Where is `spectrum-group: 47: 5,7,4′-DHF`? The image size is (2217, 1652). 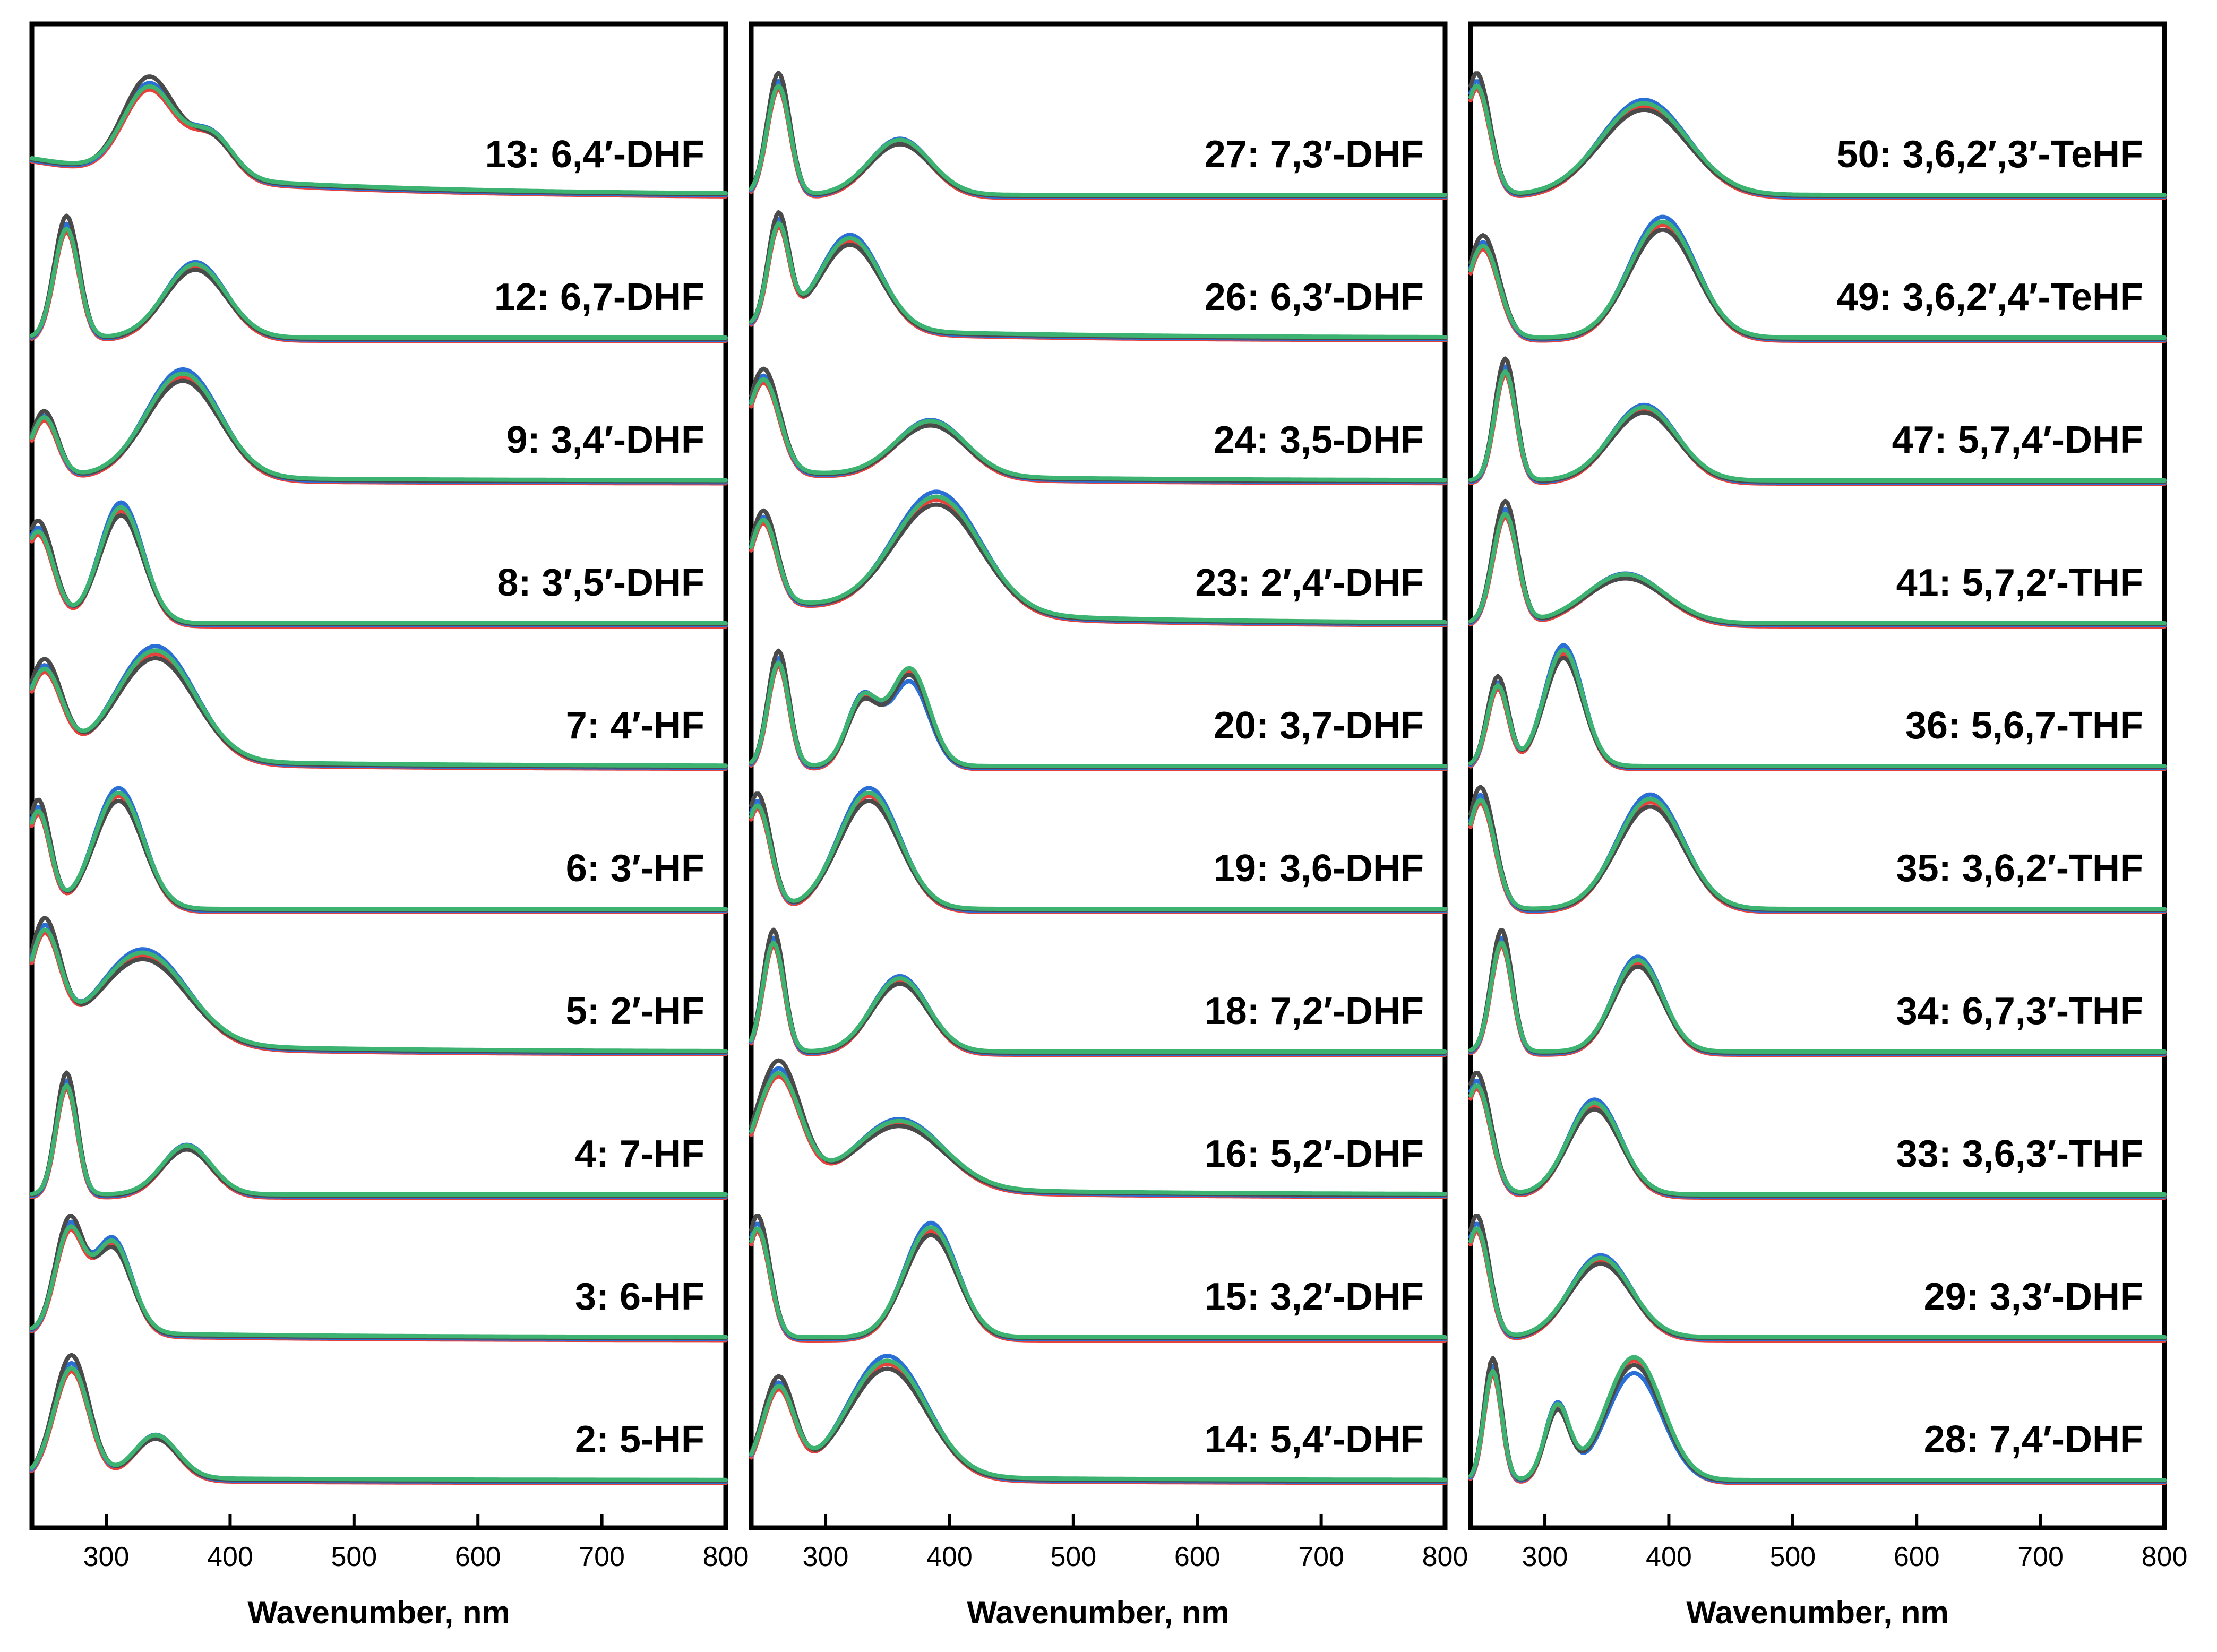
spectrum-group: 47: 5,7,4′-DHF is located at coordinates (1817, 421).